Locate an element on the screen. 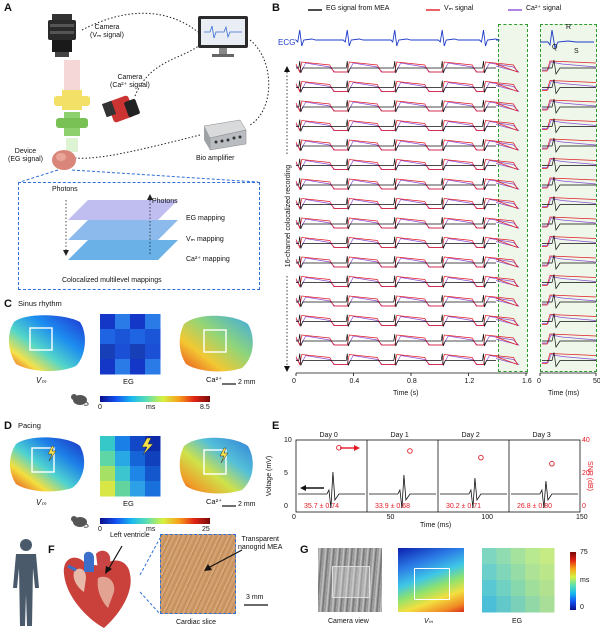  optical-path is located at coordinates (72, 106).